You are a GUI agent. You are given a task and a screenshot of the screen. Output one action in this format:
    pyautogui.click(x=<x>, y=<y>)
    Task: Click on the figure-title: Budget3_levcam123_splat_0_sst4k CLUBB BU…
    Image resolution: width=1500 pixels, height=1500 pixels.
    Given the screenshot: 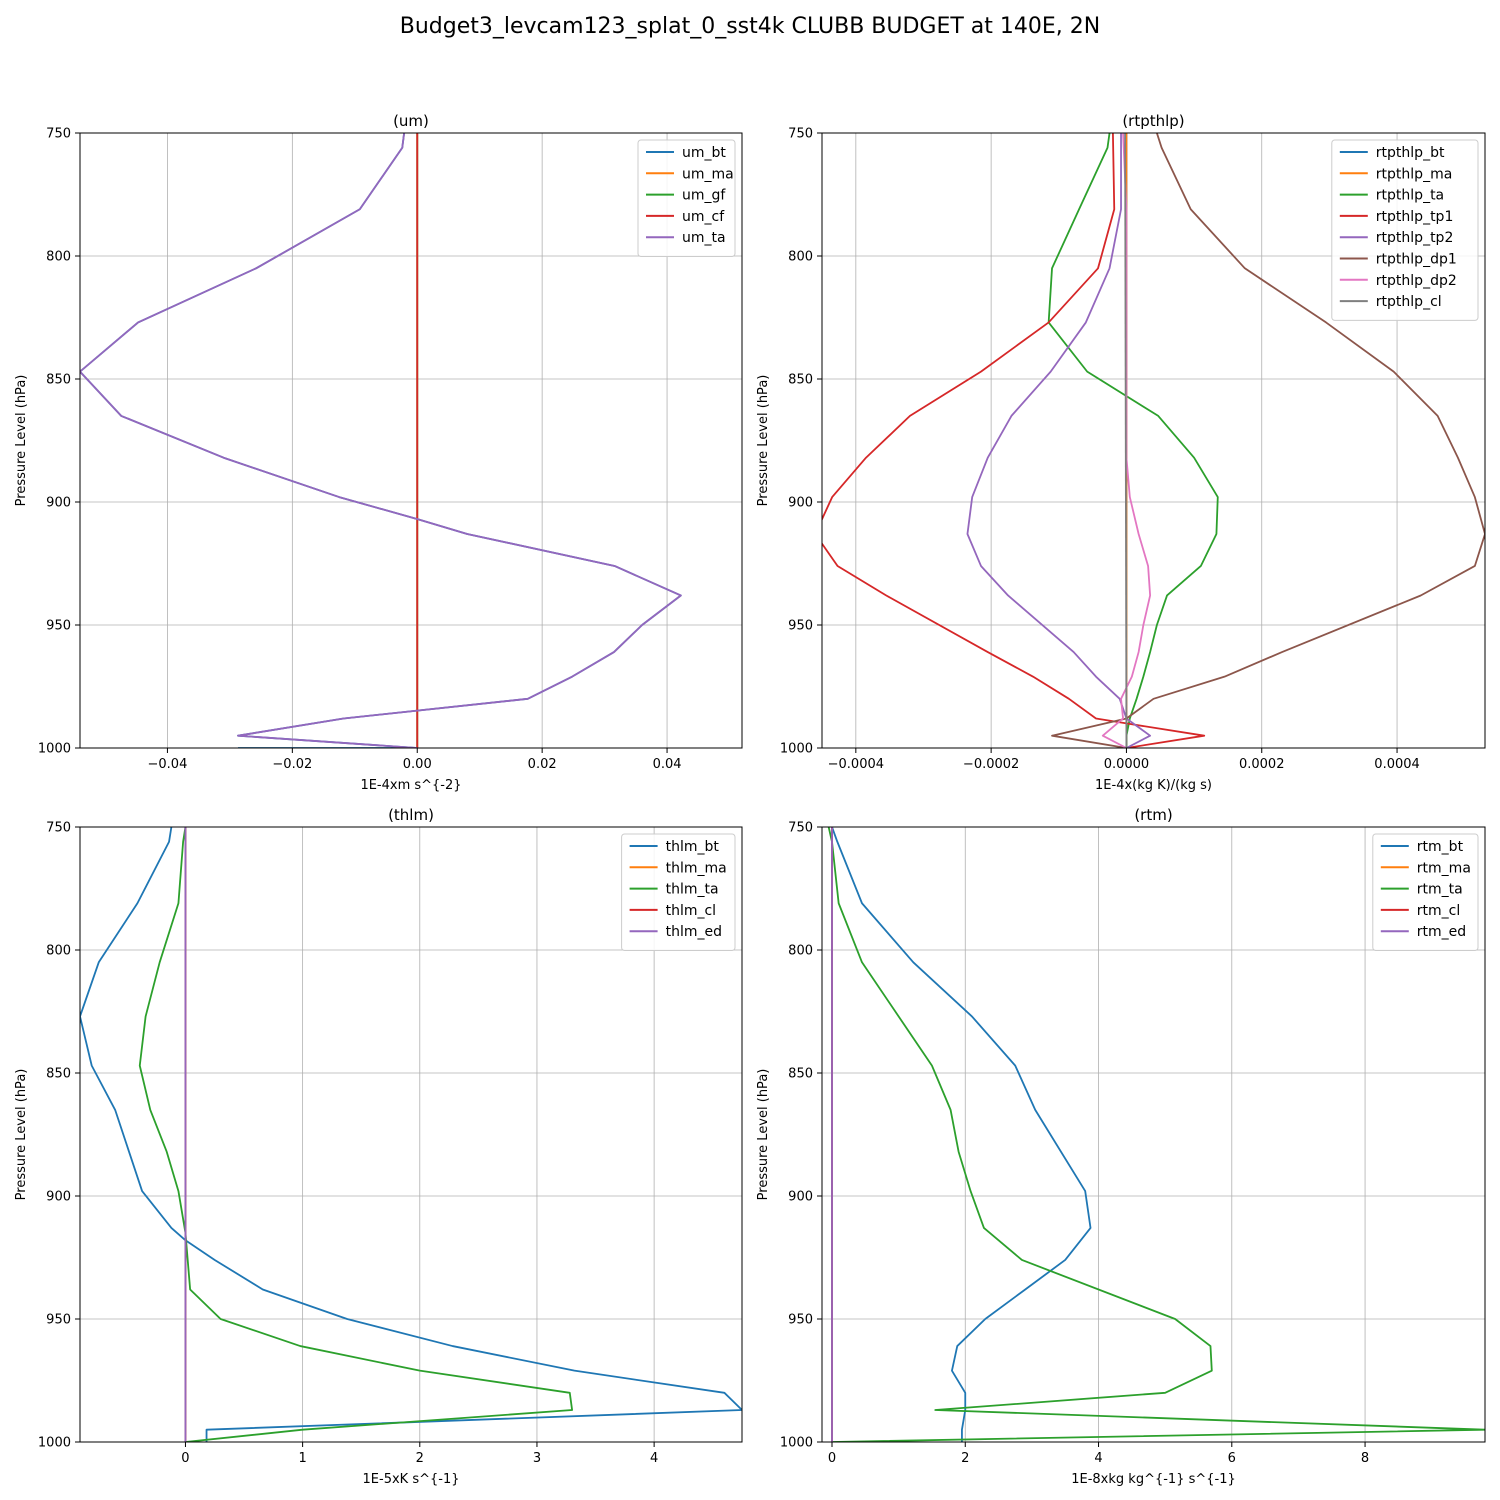 What is the action you would take?
    pyautogui.click(x=750, y=26)
    